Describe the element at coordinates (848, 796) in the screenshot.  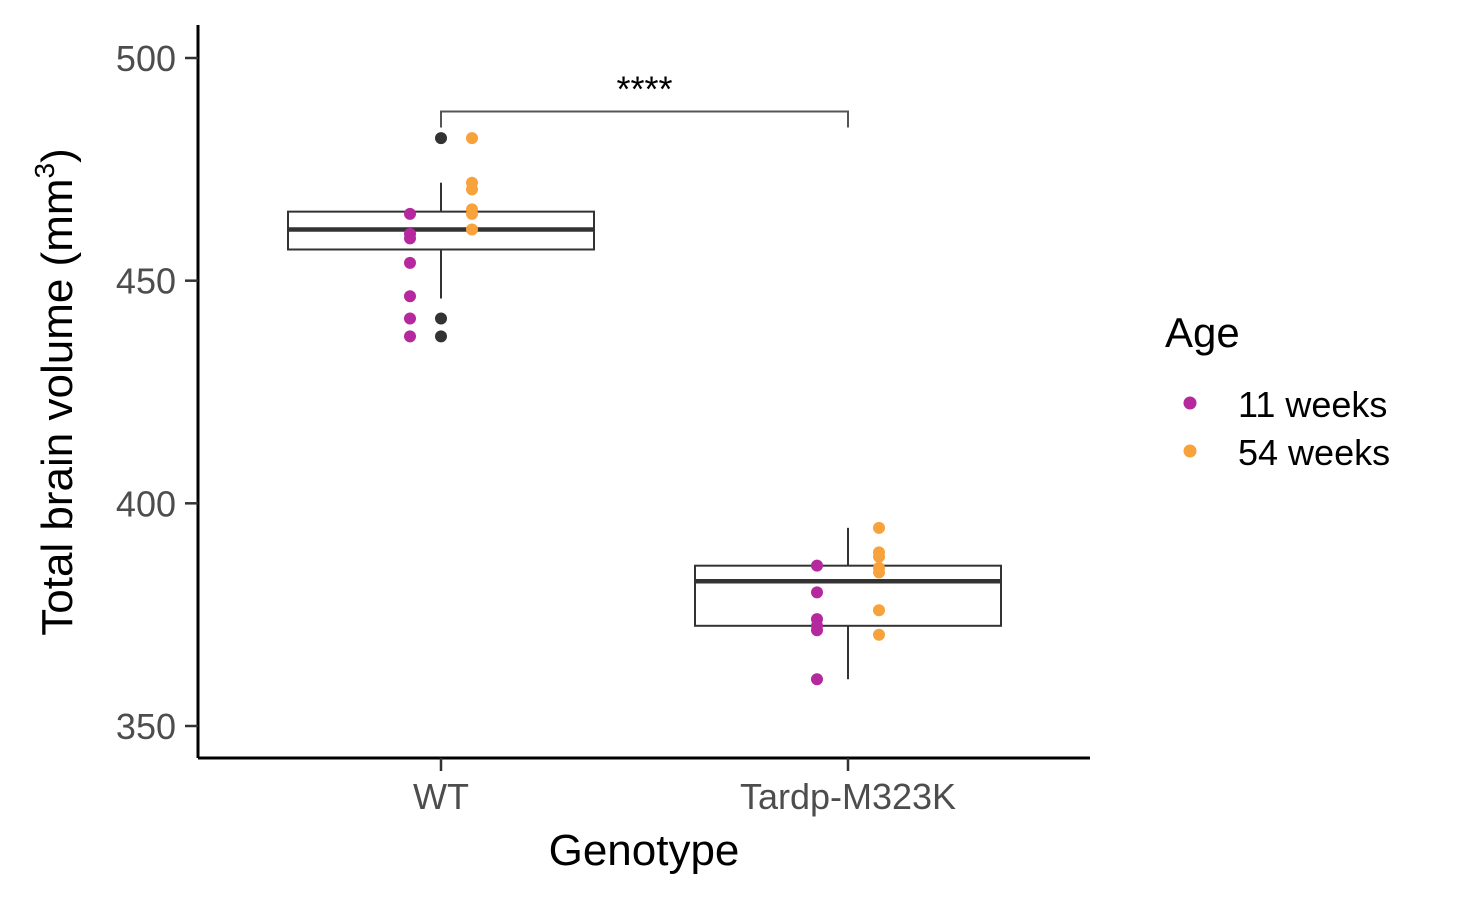
I see `x-tick-label: Tardp-M323K` at that location.